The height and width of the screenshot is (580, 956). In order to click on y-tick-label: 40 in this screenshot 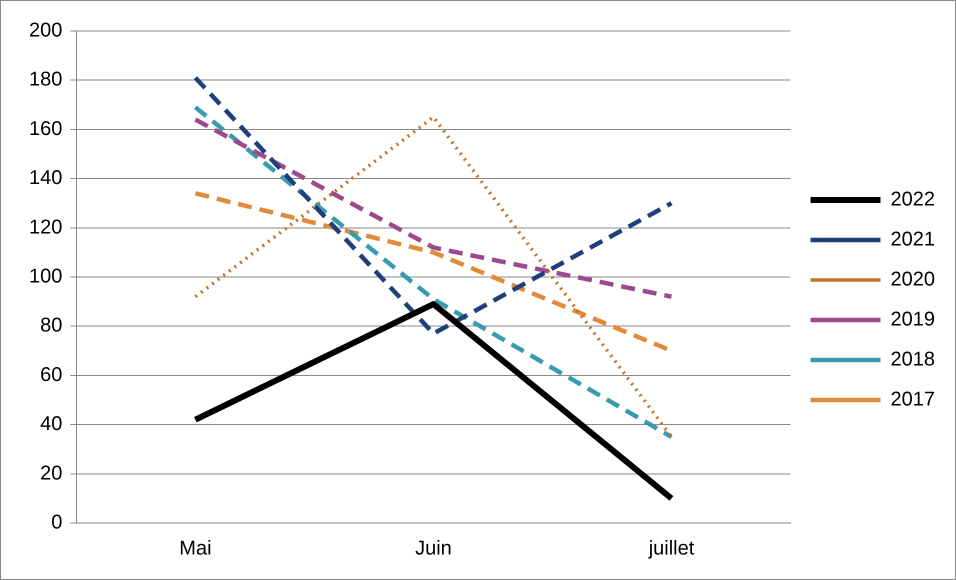, I will do `click(51, 424)`.